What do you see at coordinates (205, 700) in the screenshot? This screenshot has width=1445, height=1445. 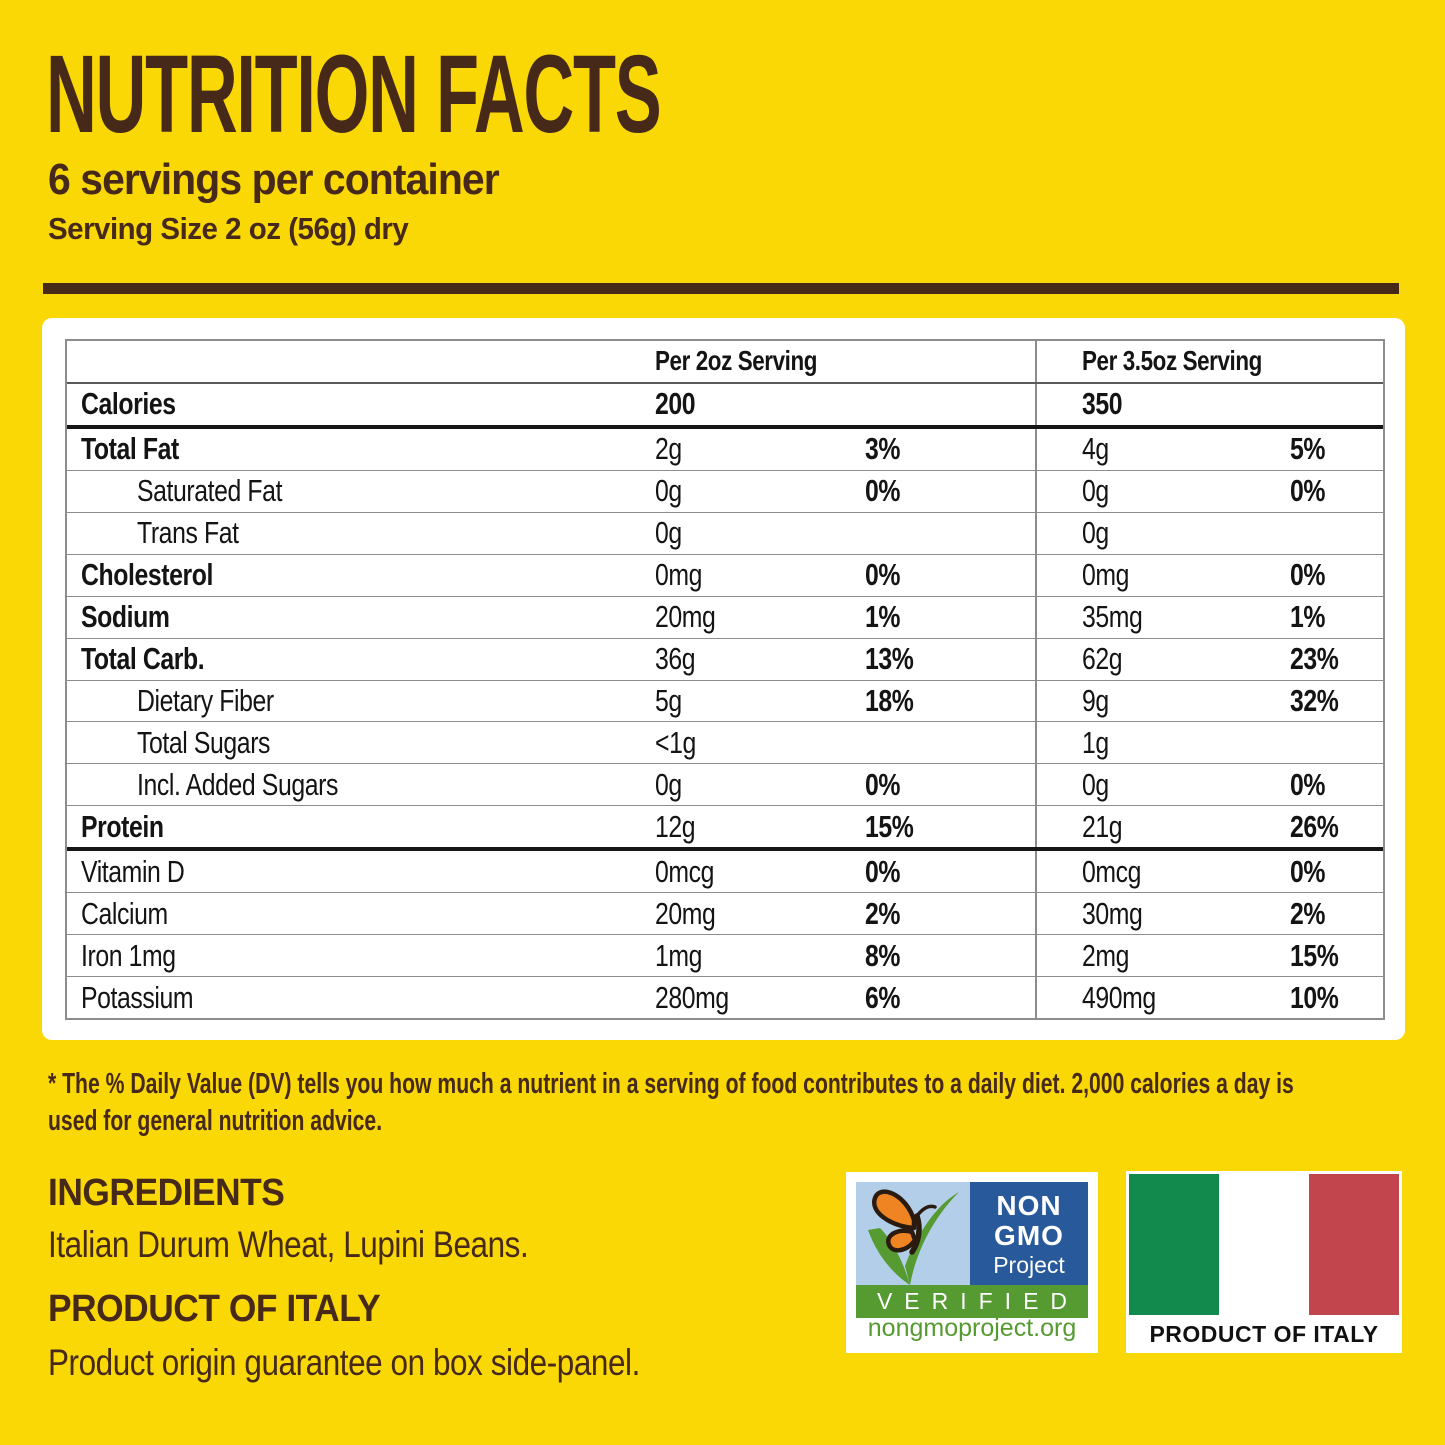 I see `nutrient-name-text: Dietary Fiber` at bounding box center [205, 700].